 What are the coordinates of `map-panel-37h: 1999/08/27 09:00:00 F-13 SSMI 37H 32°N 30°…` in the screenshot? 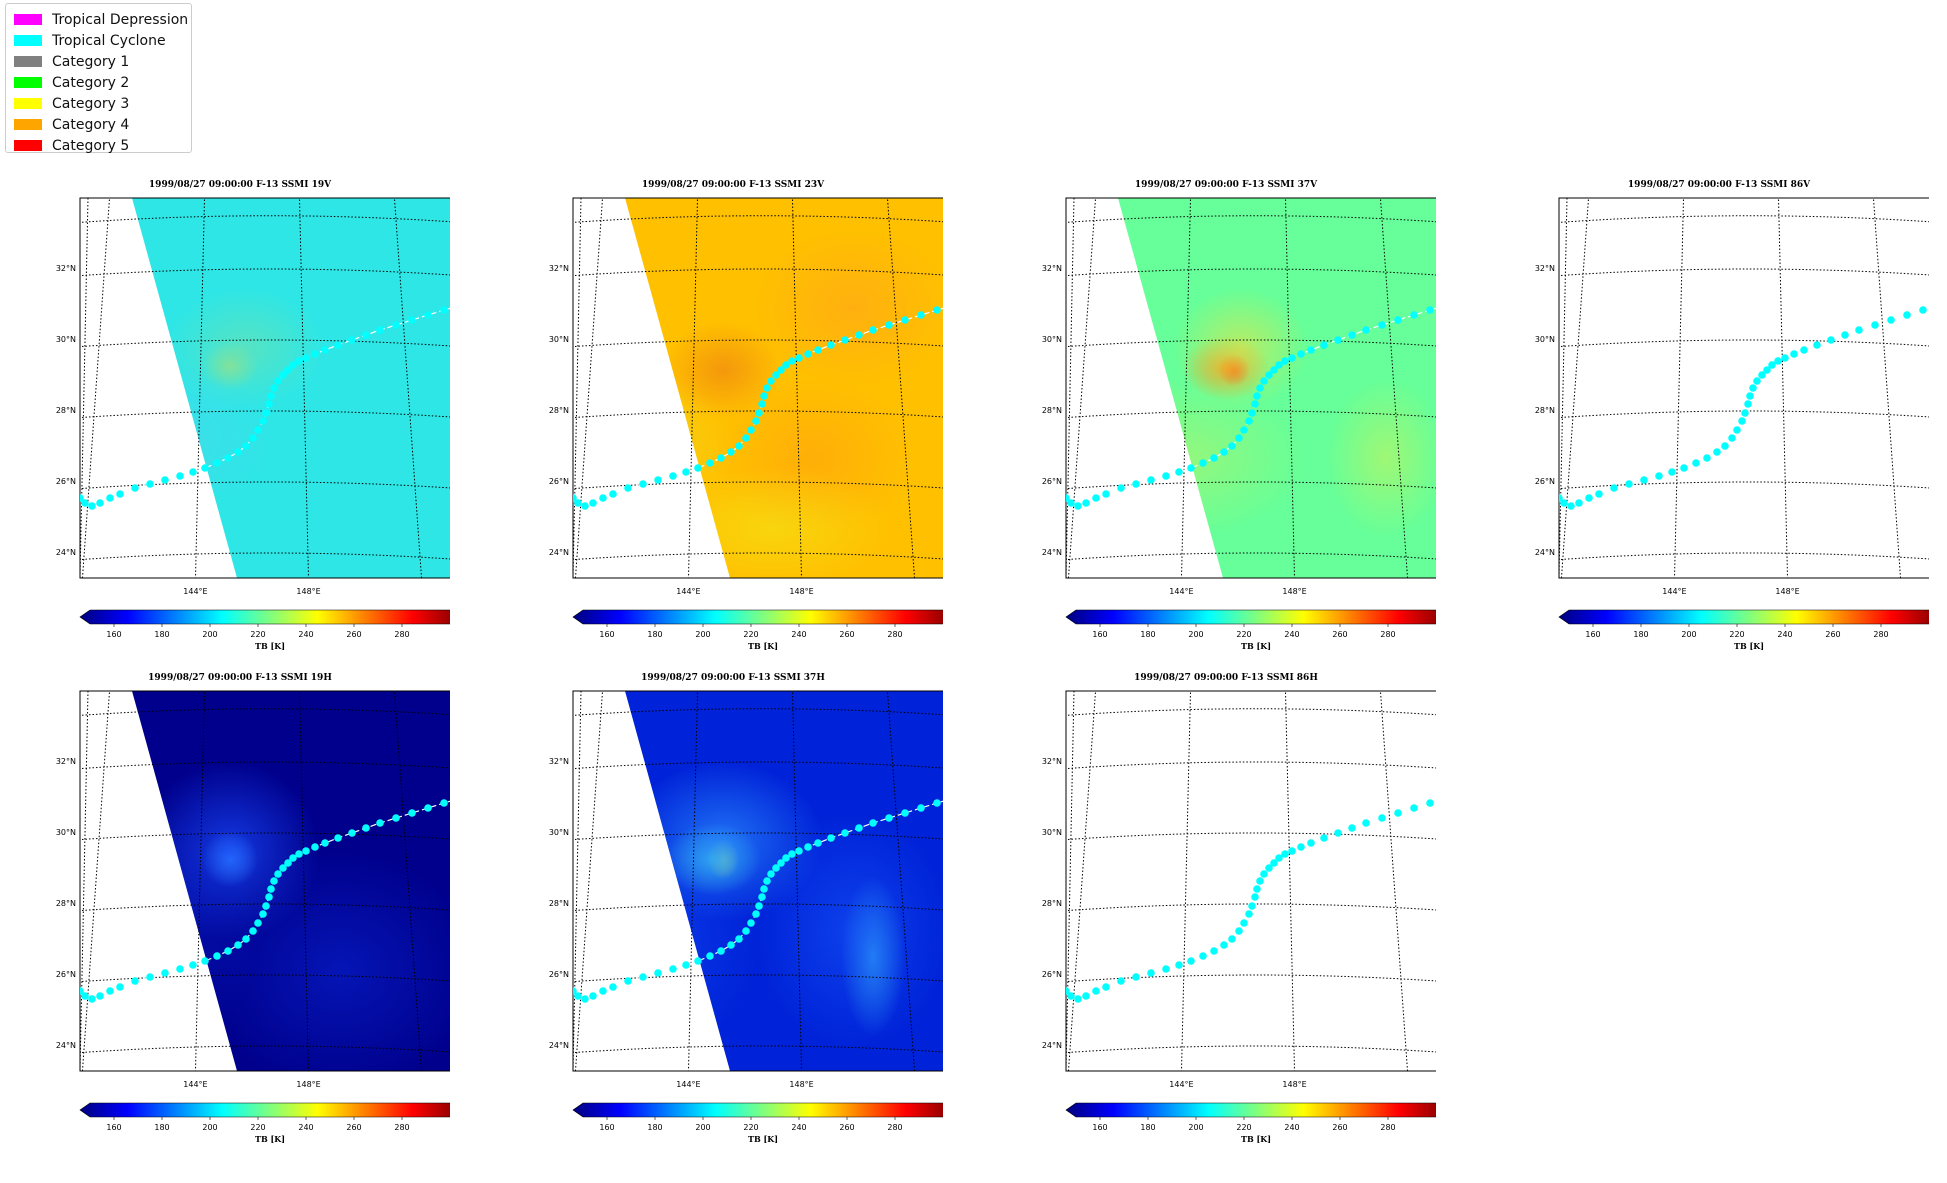 It's located at (743, 928).